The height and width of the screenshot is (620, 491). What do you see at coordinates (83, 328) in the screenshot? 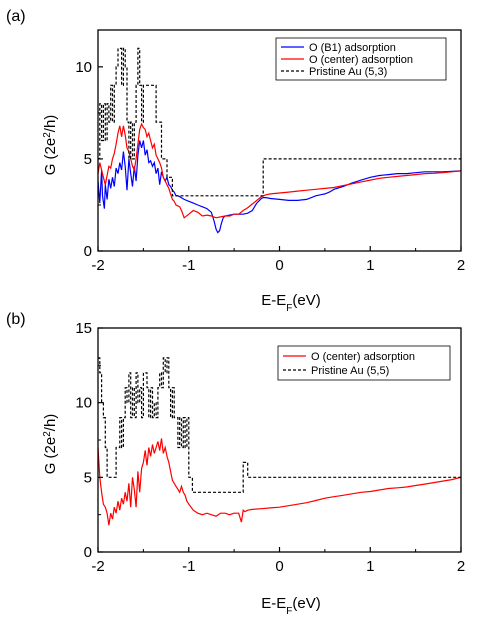
I see `y-tick-label: 15` at bounding box center [83, 328].